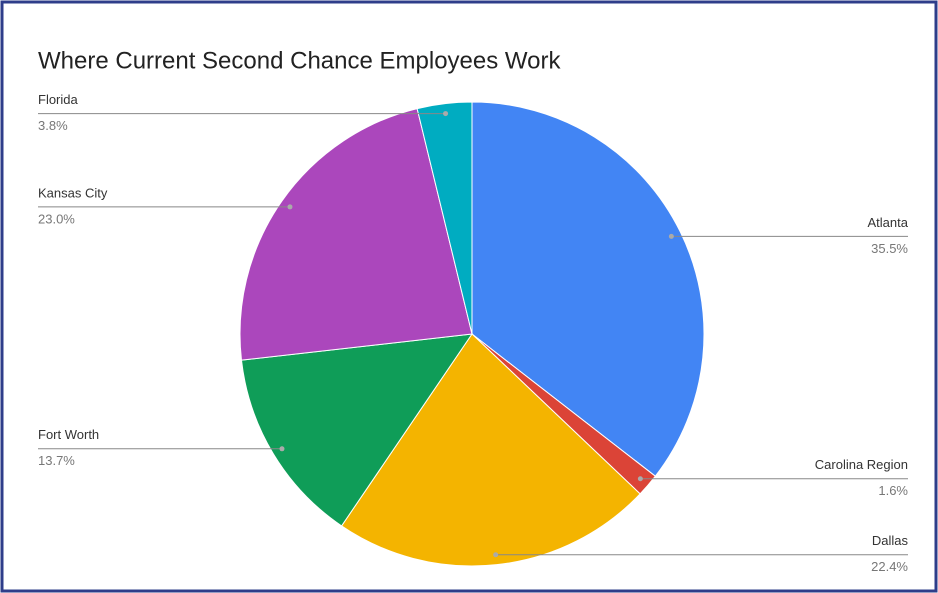 The height and width of the screenshot is (593, 938). What do you see at coordinates (861, 464) in the screenshot?
I see `slice-label: Carolina Region` at bounding box center [861, 464].